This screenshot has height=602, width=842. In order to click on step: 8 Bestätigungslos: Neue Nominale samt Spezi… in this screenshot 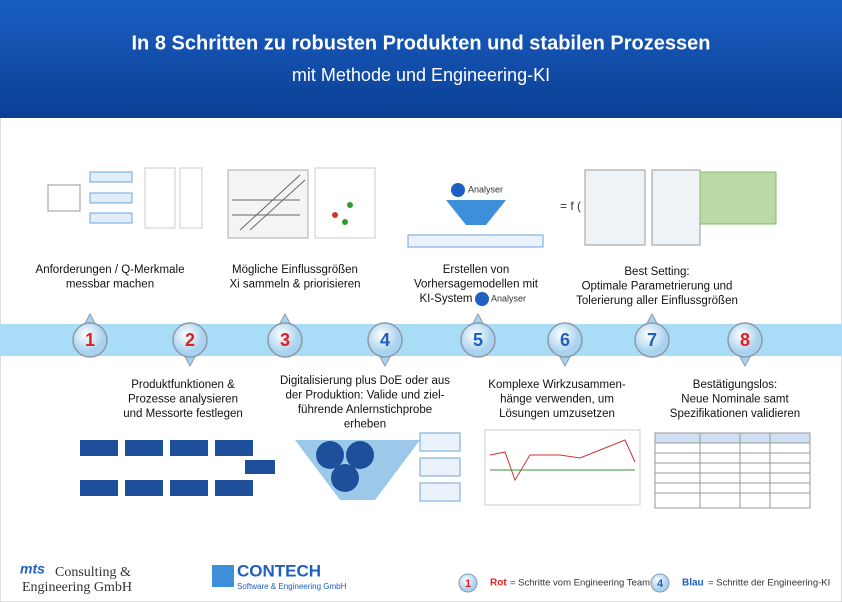, I will do `click(735, 371)`.